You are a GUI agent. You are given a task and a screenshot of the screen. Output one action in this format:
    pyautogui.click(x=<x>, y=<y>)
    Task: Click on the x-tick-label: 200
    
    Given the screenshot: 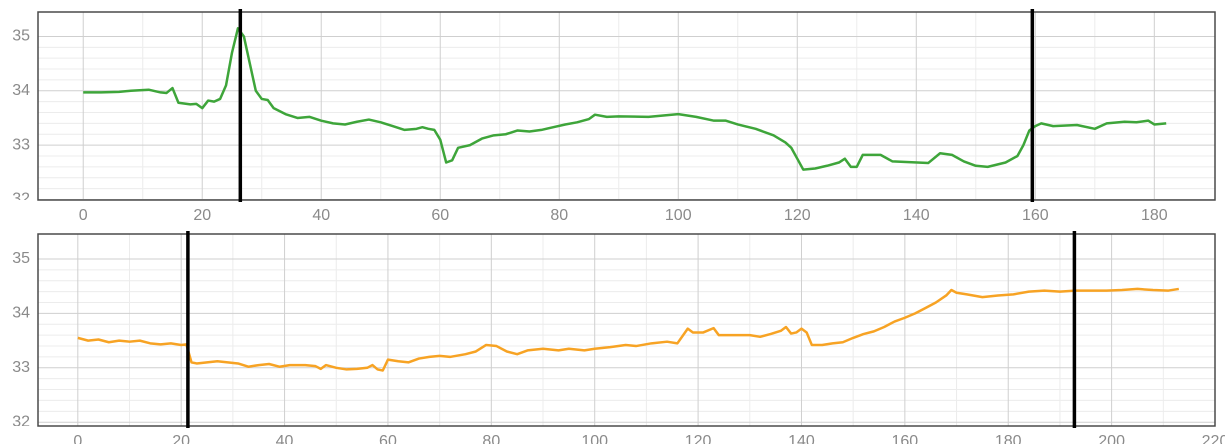 What is the action you would take?
    pyautogui.click(x=1111, y=438)
    